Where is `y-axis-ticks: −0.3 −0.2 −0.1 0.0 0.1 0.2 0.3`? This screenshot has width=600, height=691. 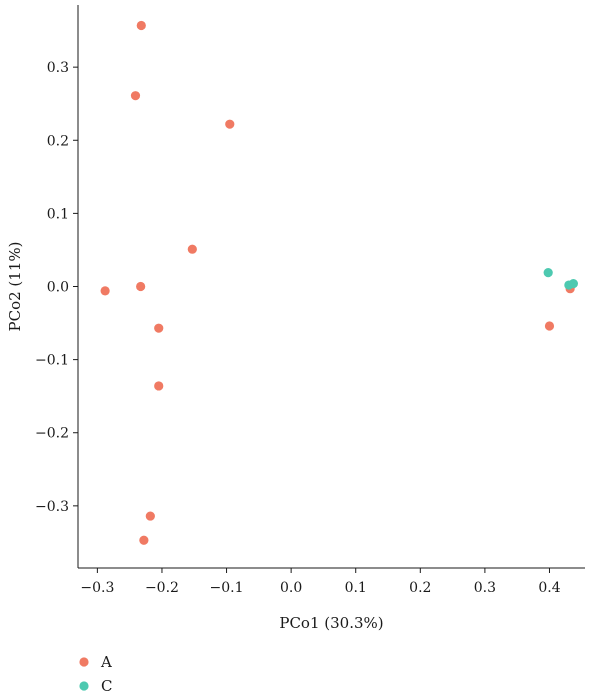 y-axis-ticks: −0.3 −0.2 −0.1 0.0 0.1 0.2 0.3 is located at coordinates (56, 287).